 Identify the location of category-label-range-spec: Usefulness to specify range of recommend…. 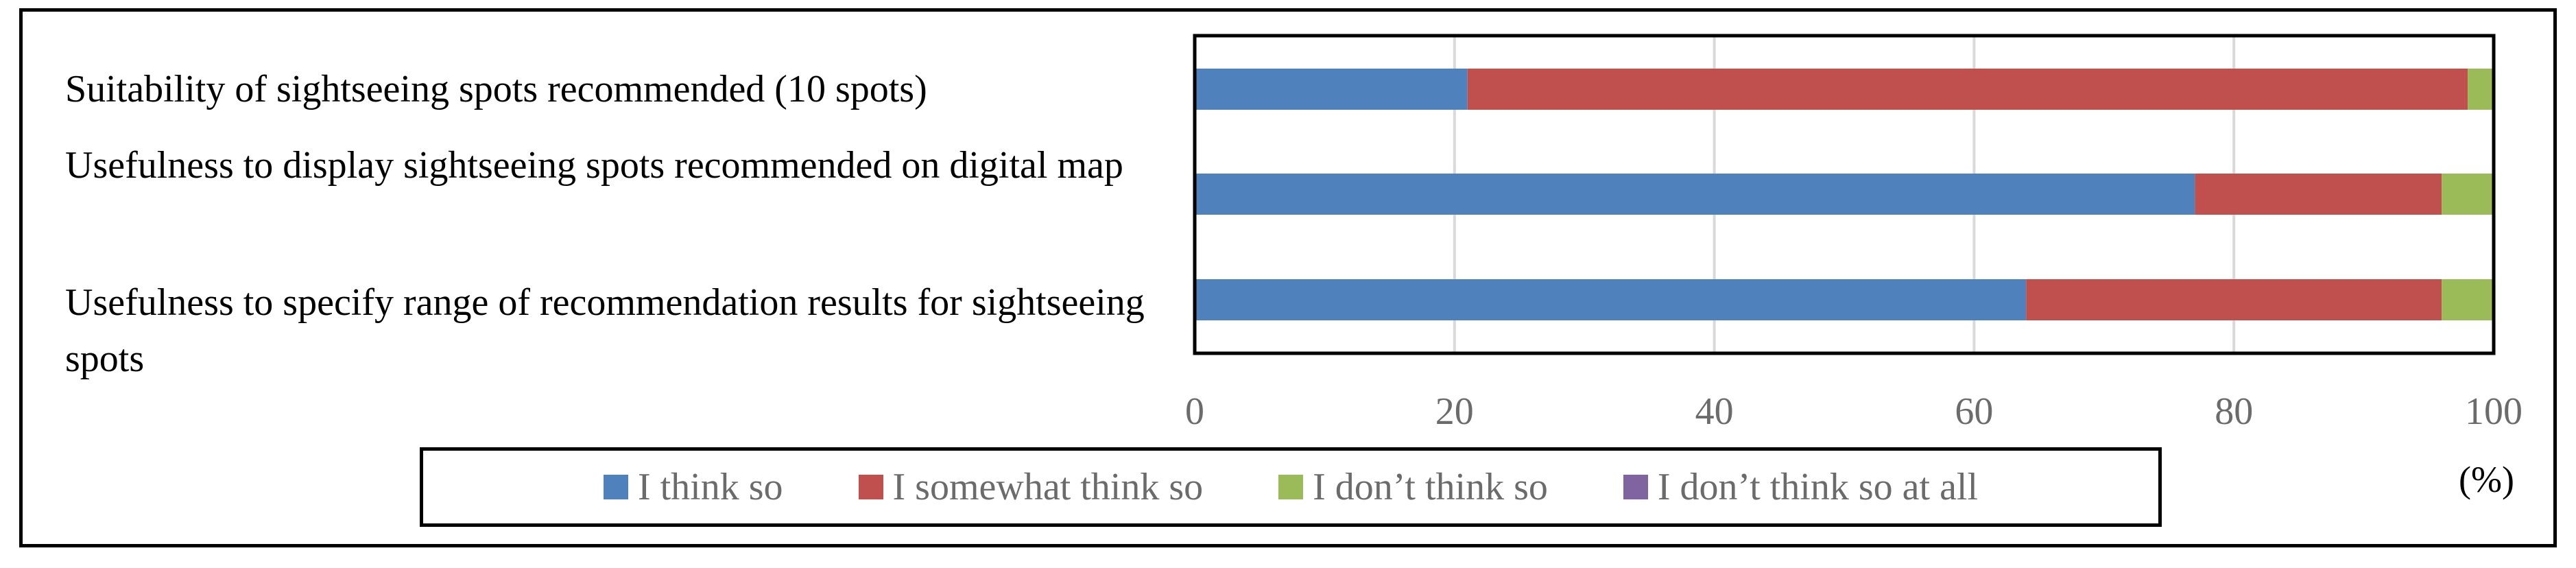
(605, 330).